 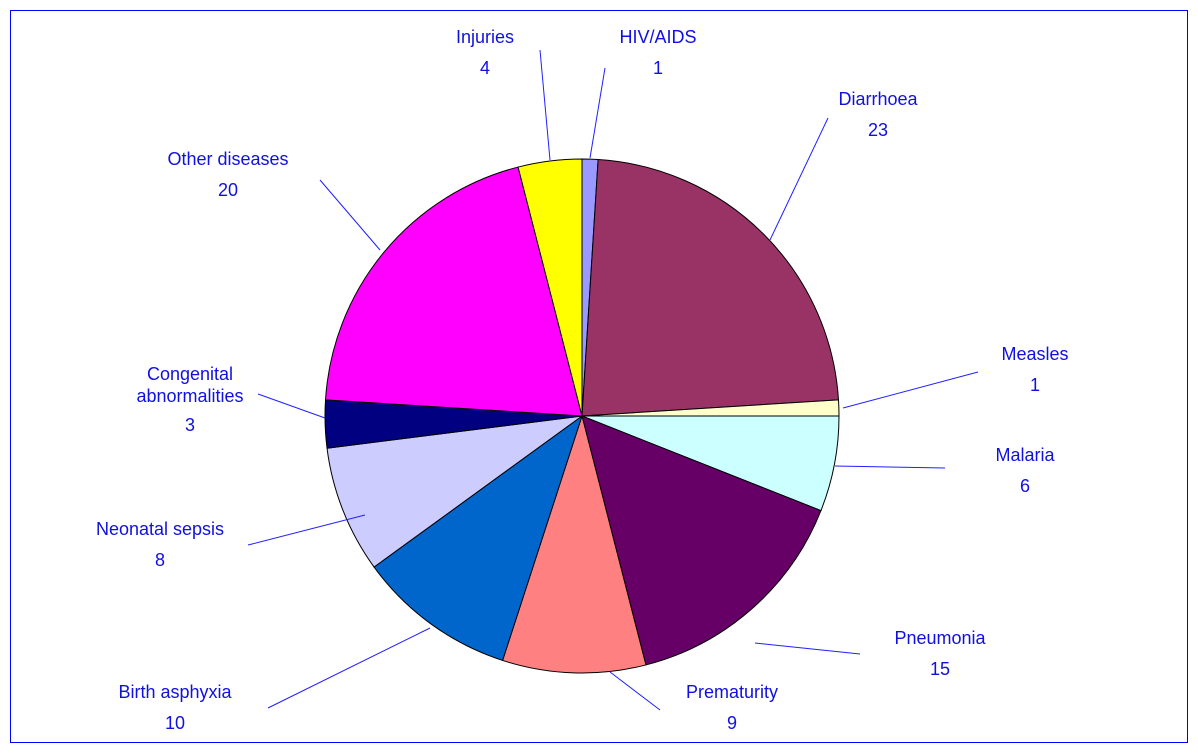 I want to click on slice-label: Injuries 4, so click(x=485, y=53).